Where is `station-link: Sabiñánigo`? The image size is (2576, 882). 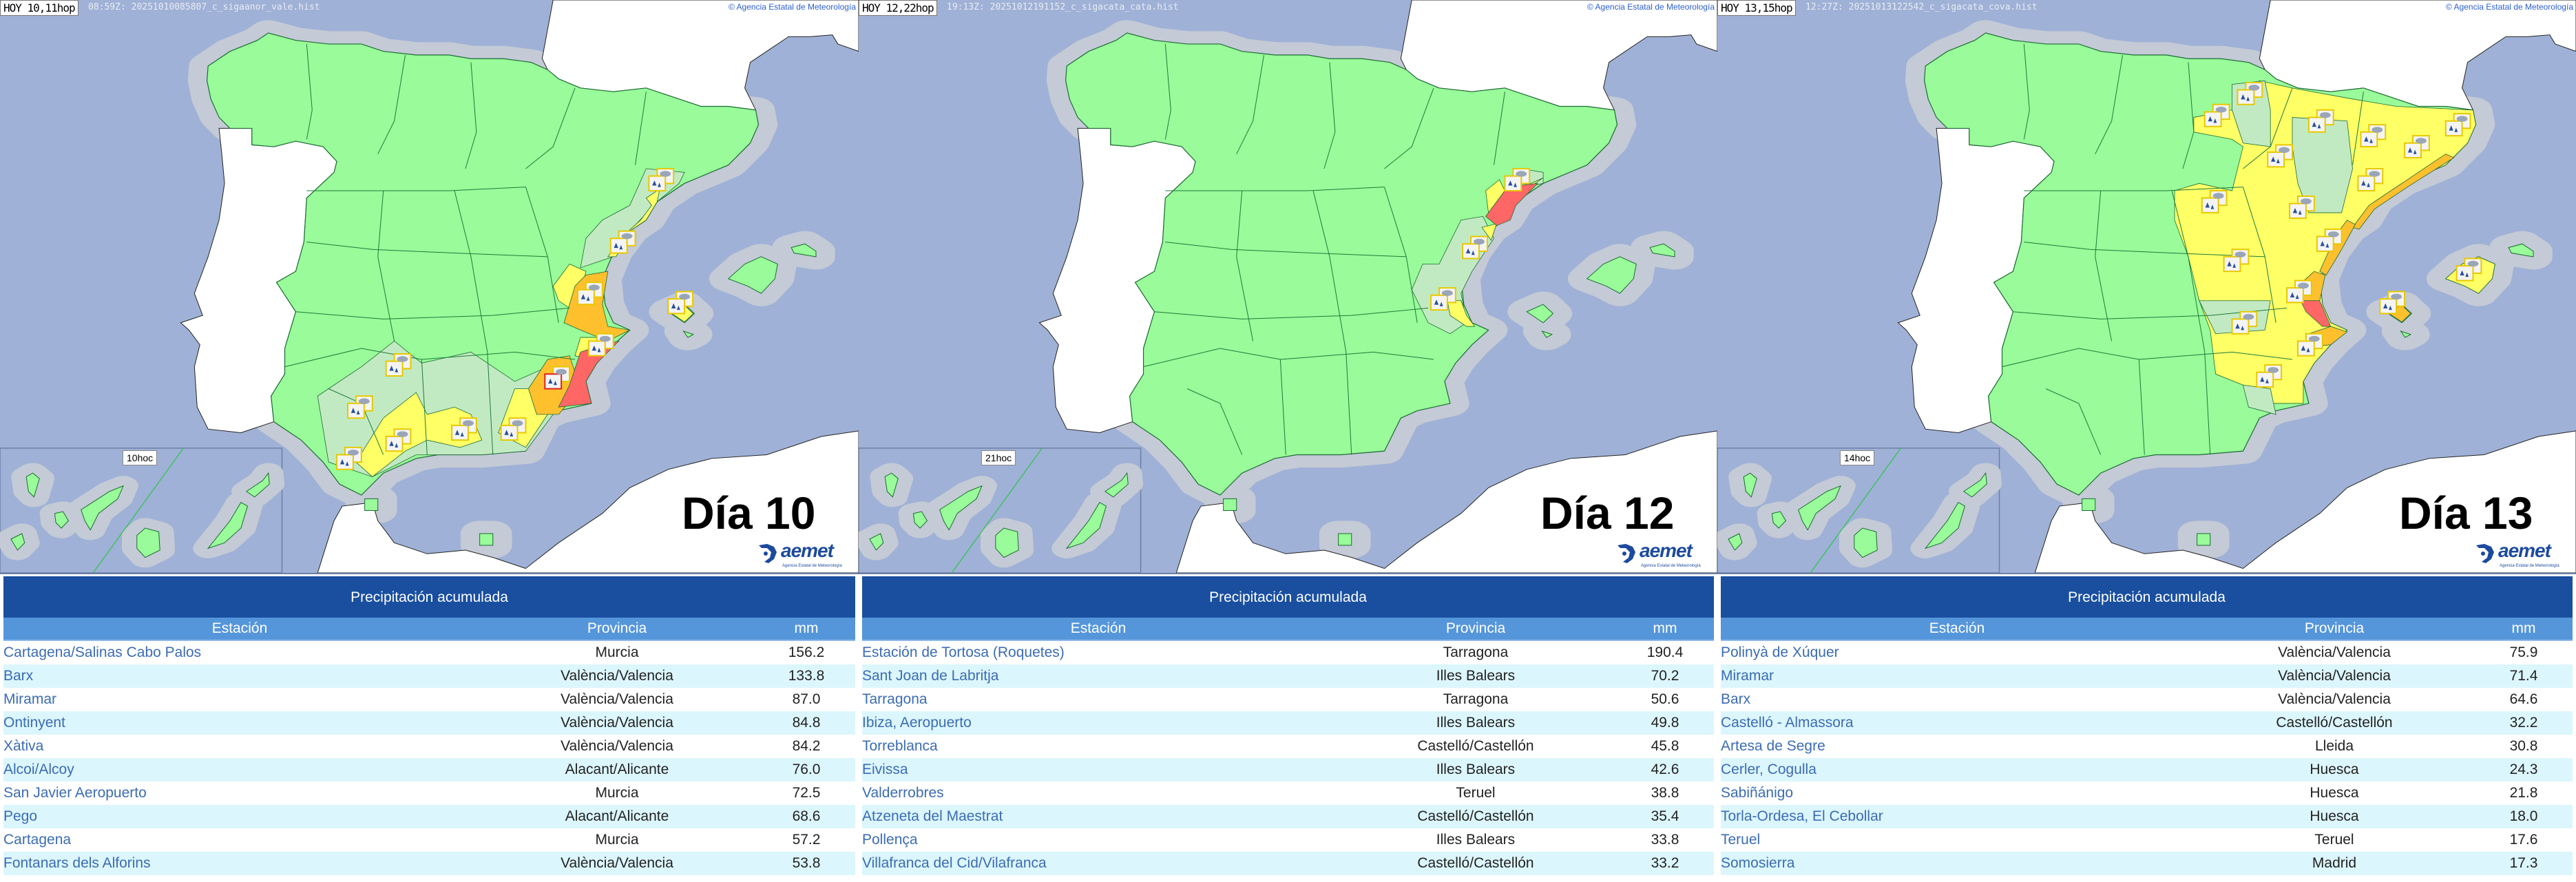
station-link: Sabiñánigo is located at coordinates (1757, 793).